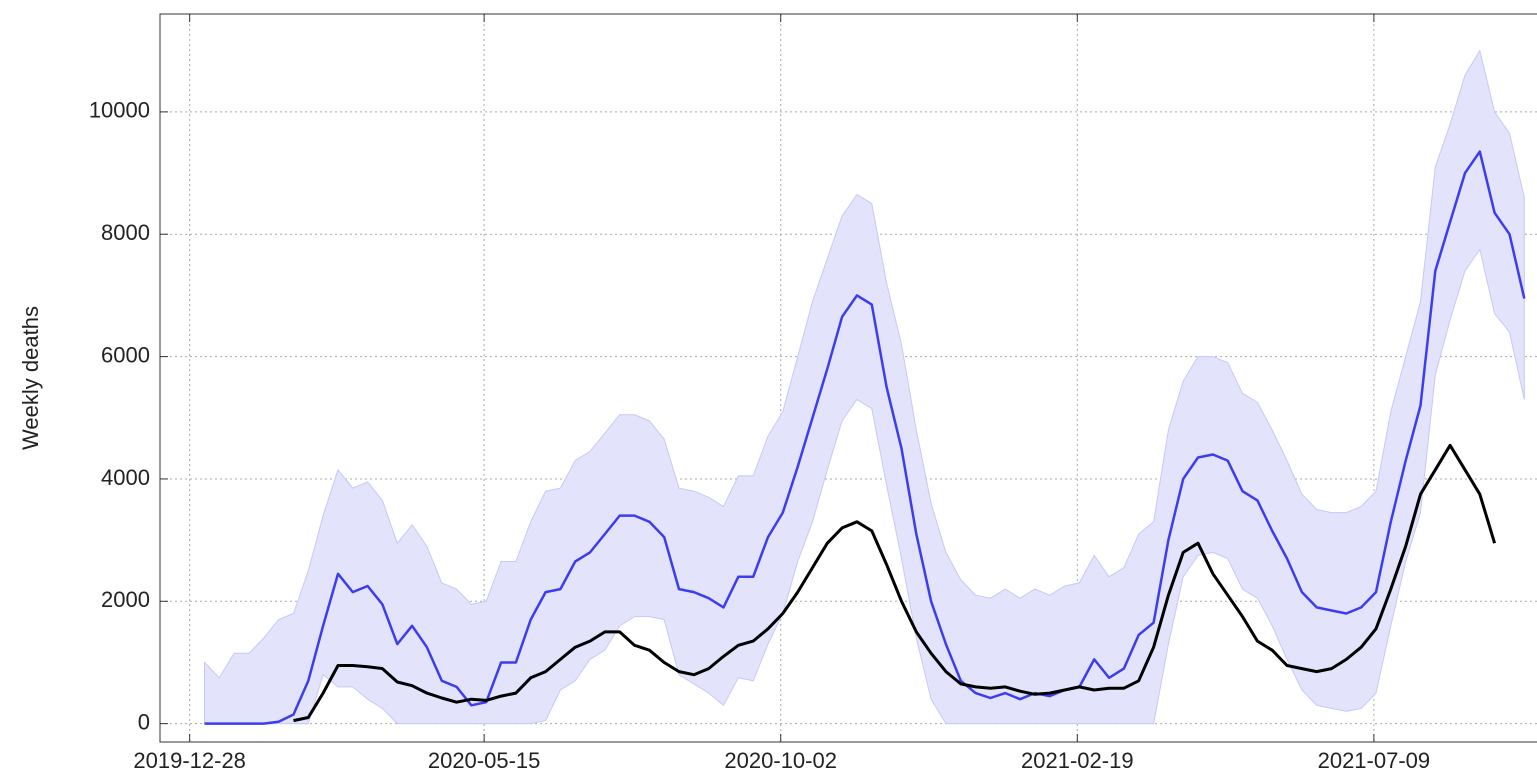  I want to click on x-tick-label: 2020-05-15, so click(484, 760).